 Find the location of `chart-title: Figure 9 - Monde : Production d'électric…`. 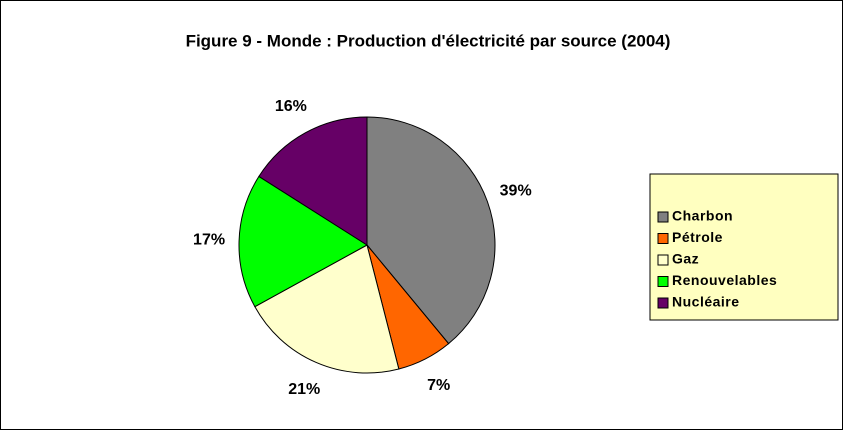

chart-title: Figure 9 - Monde : Production d'électric… is located at coordinates (428, 40).